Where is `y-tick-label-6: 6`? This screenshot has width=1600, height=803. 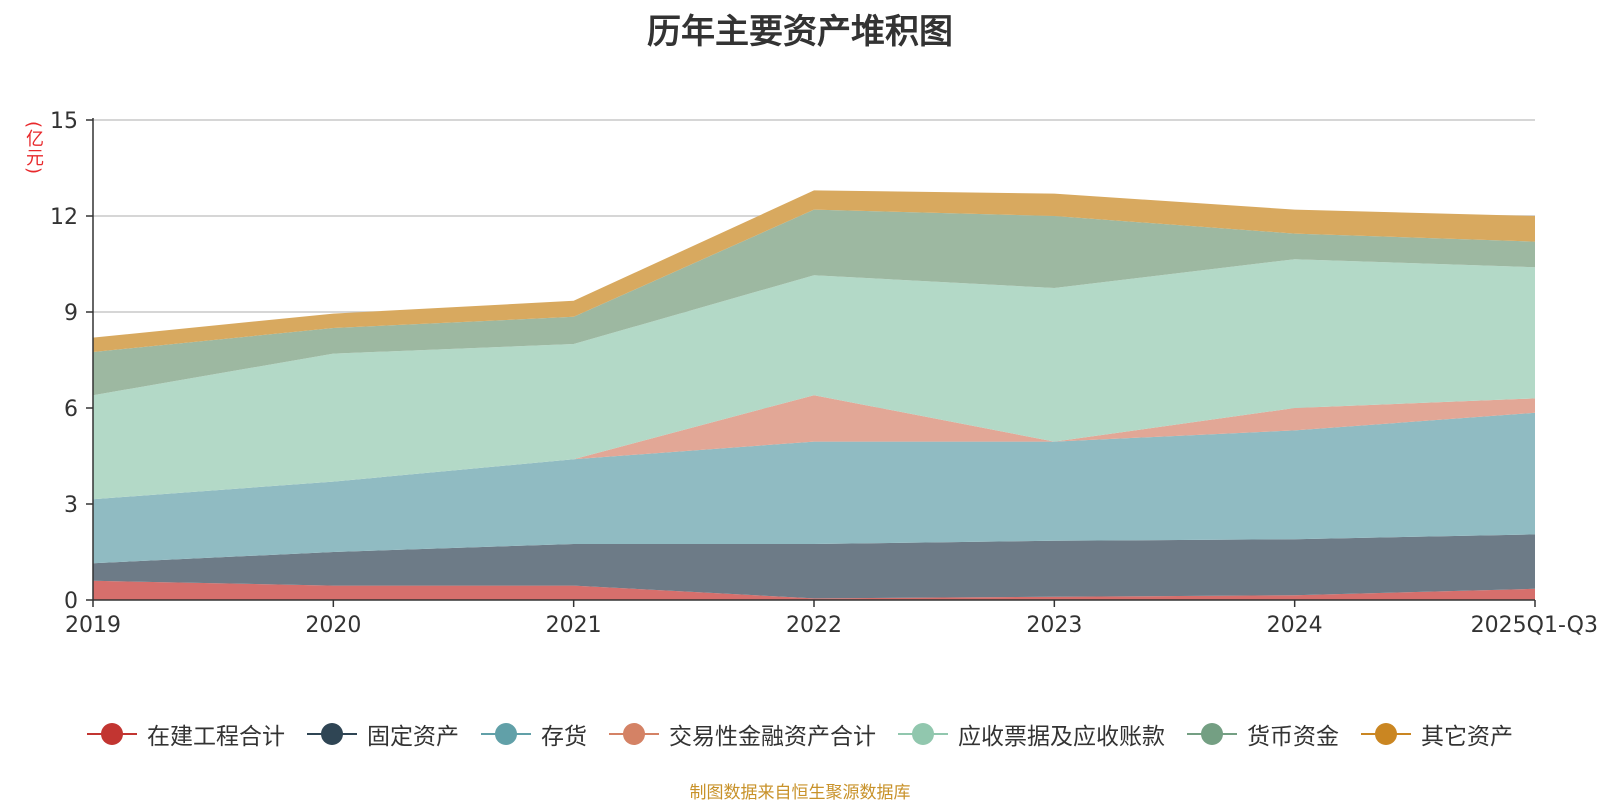
y-tick-label-6: 6 is located at coordinates (71, 409).